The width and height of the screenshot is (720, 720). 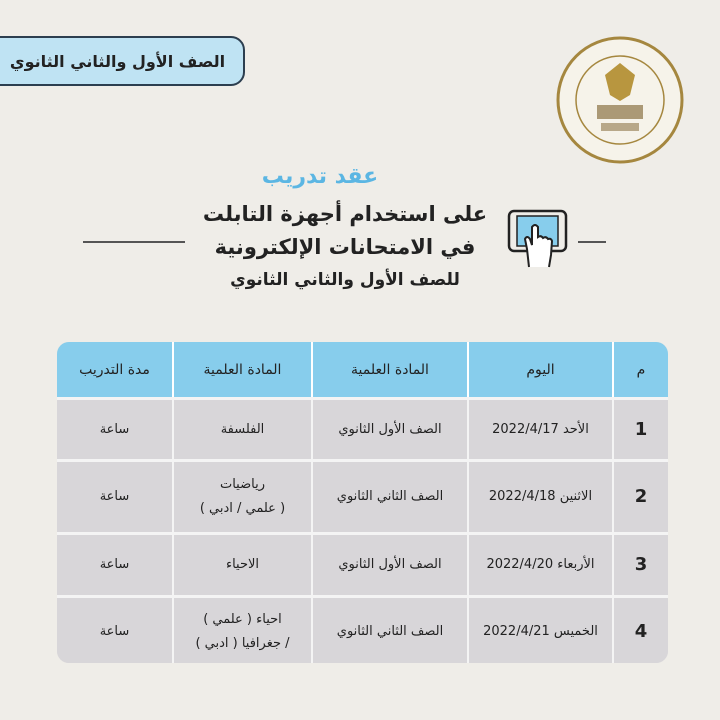 I want to click on ministry-logo, so click(x=620, y=100).